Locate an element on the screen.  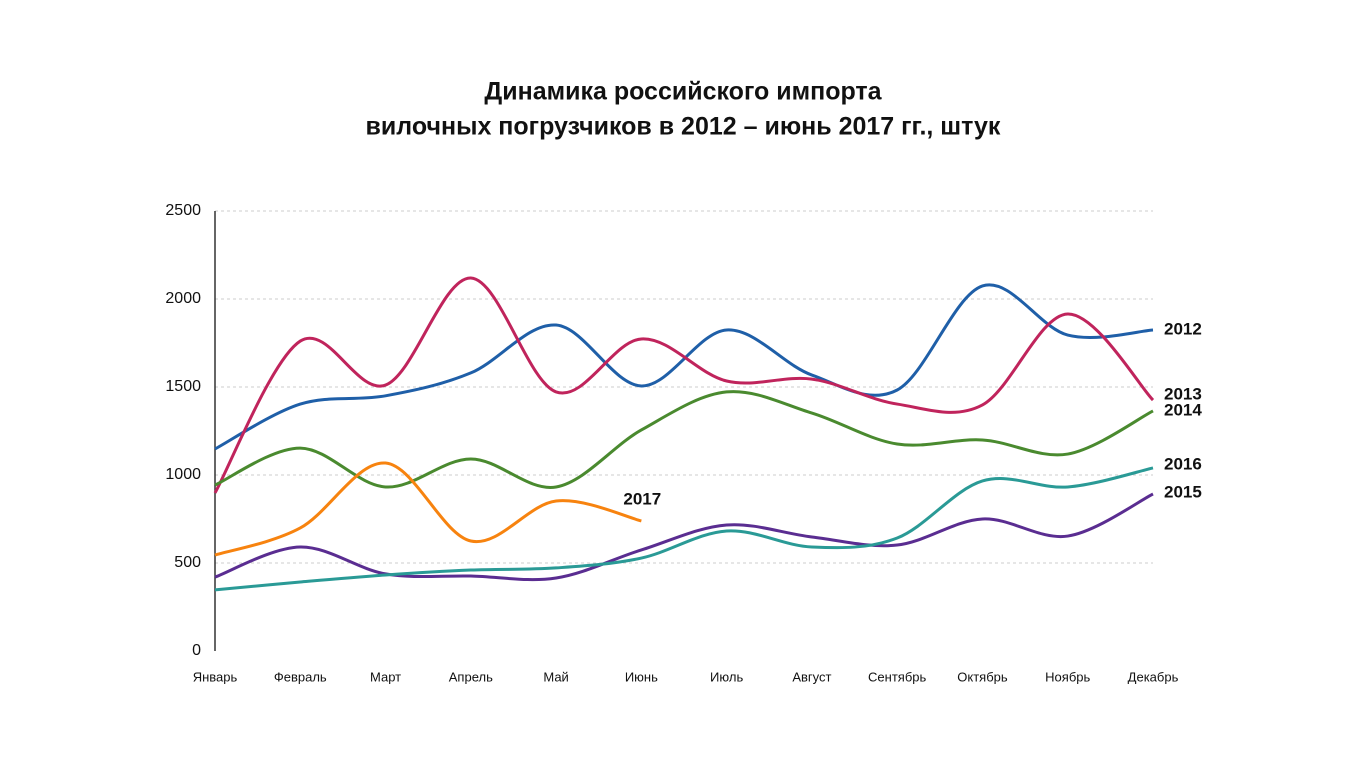
series-label: 2016 is located at coordinates (1183, 463).